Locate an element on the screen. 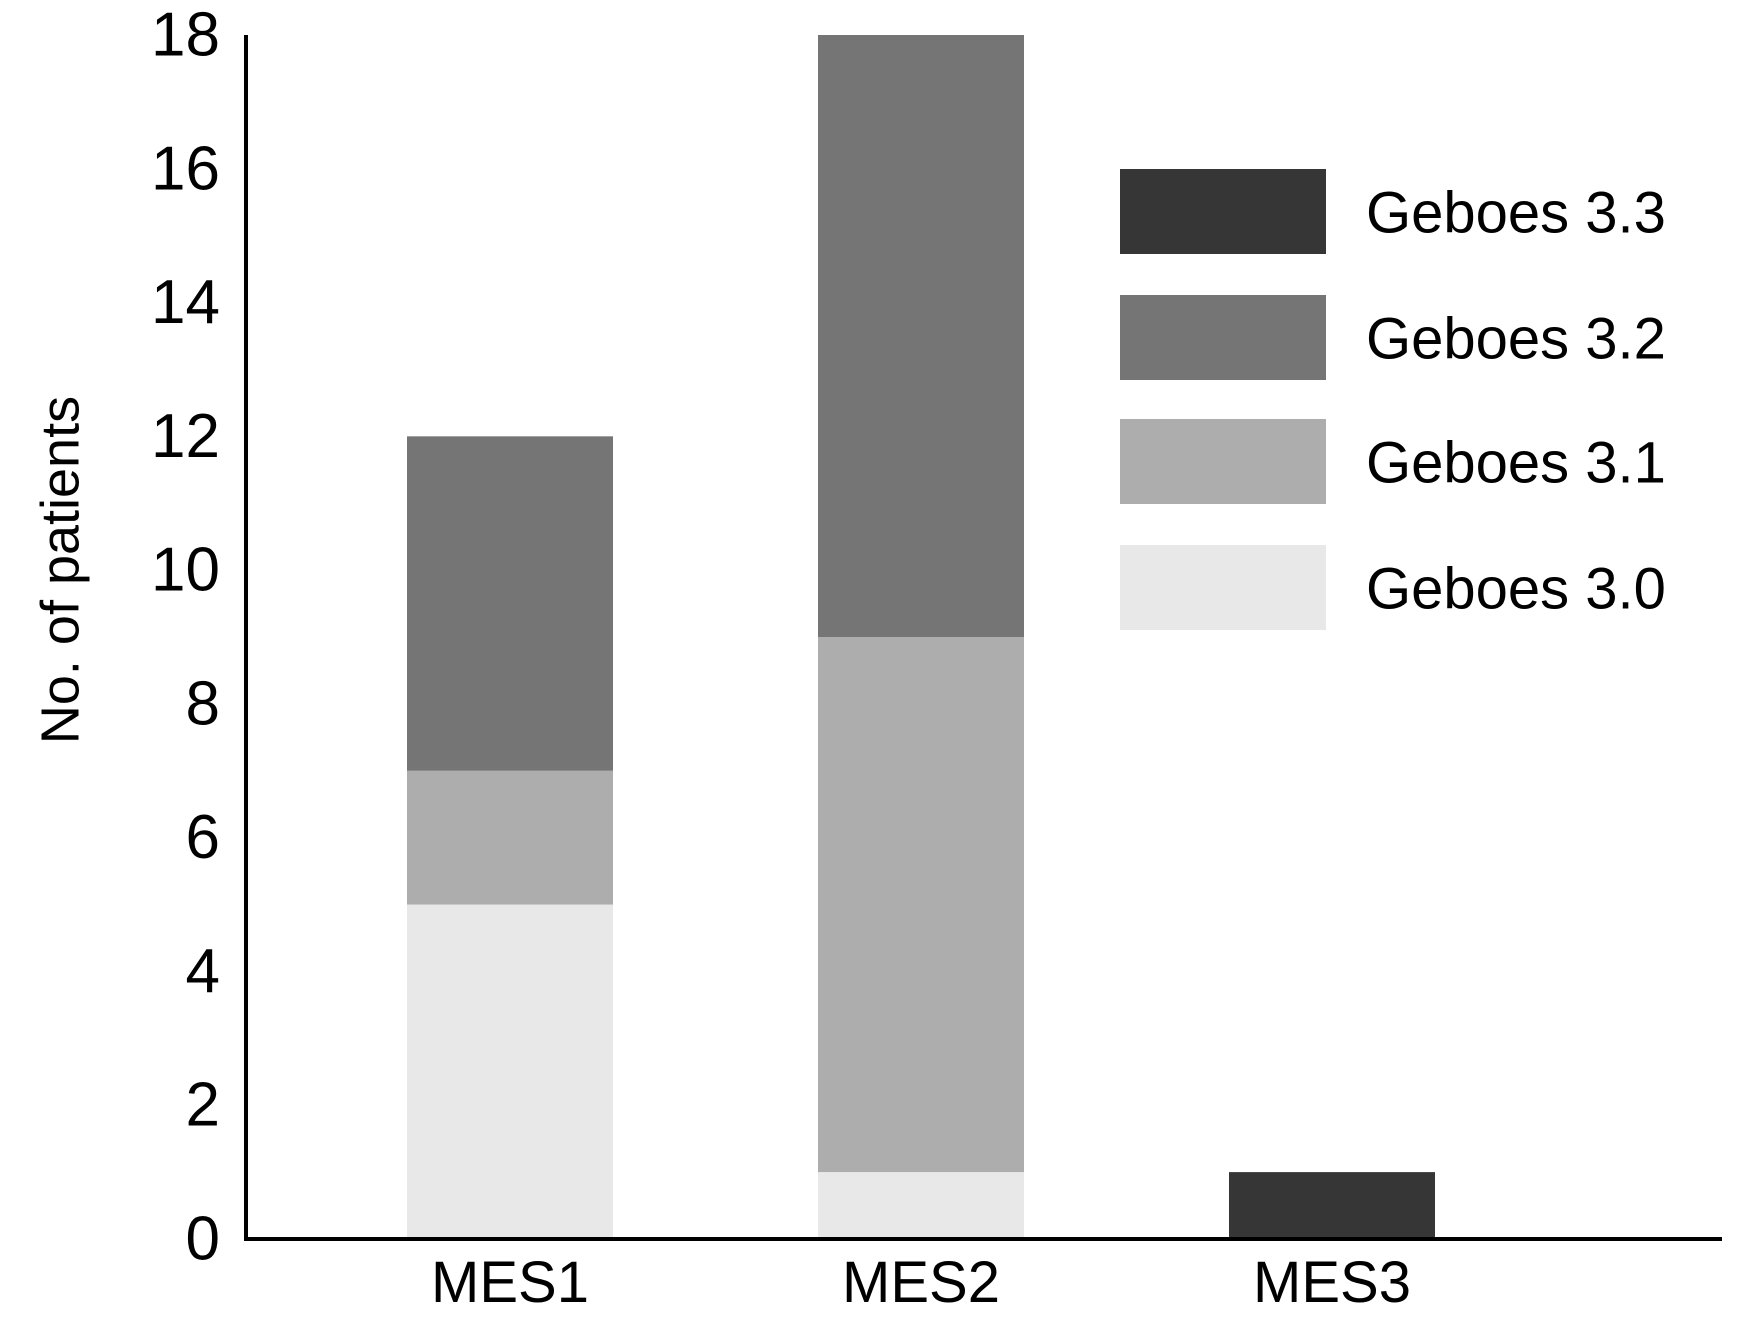 The height and width of the screenshot is (1328, 1741). y-tick-label: 4 is located at coordinates (203, 971).